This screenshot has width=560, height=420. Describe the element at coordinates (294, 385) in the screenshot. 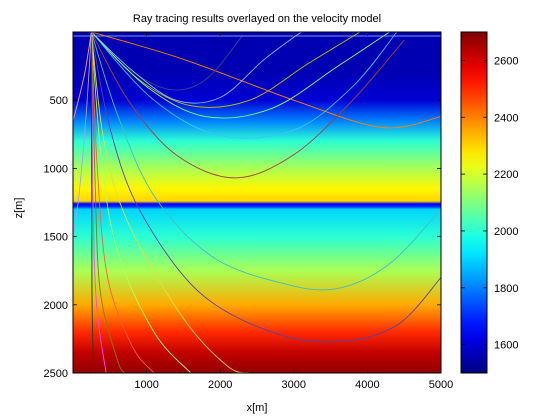

I see `x-tick-label: 3000` at that location.